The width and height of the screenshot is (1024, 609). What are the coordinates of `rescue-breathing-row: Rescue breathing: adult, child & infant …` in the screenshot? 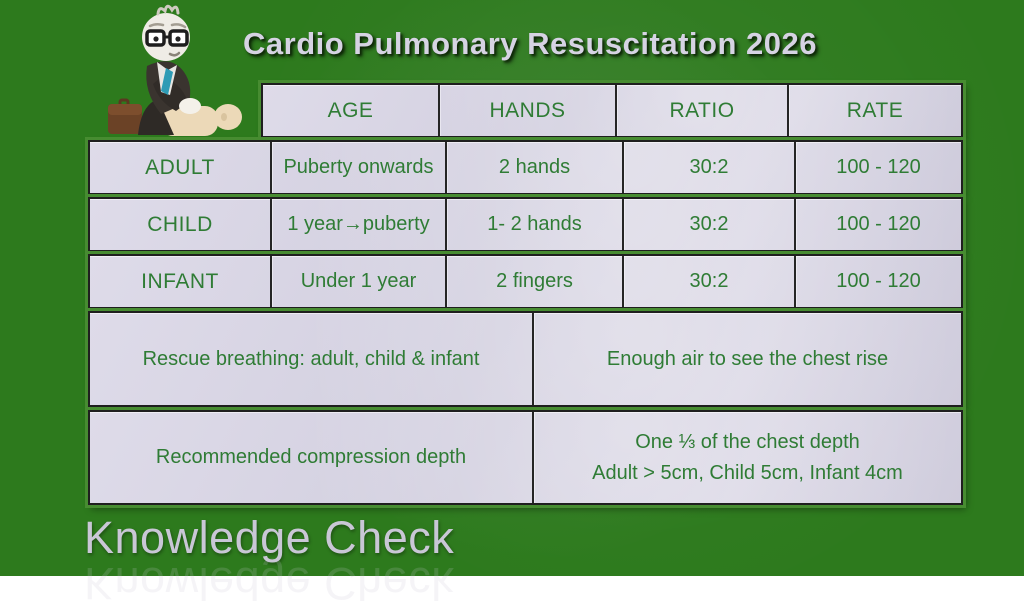 It's located at (525, 359).